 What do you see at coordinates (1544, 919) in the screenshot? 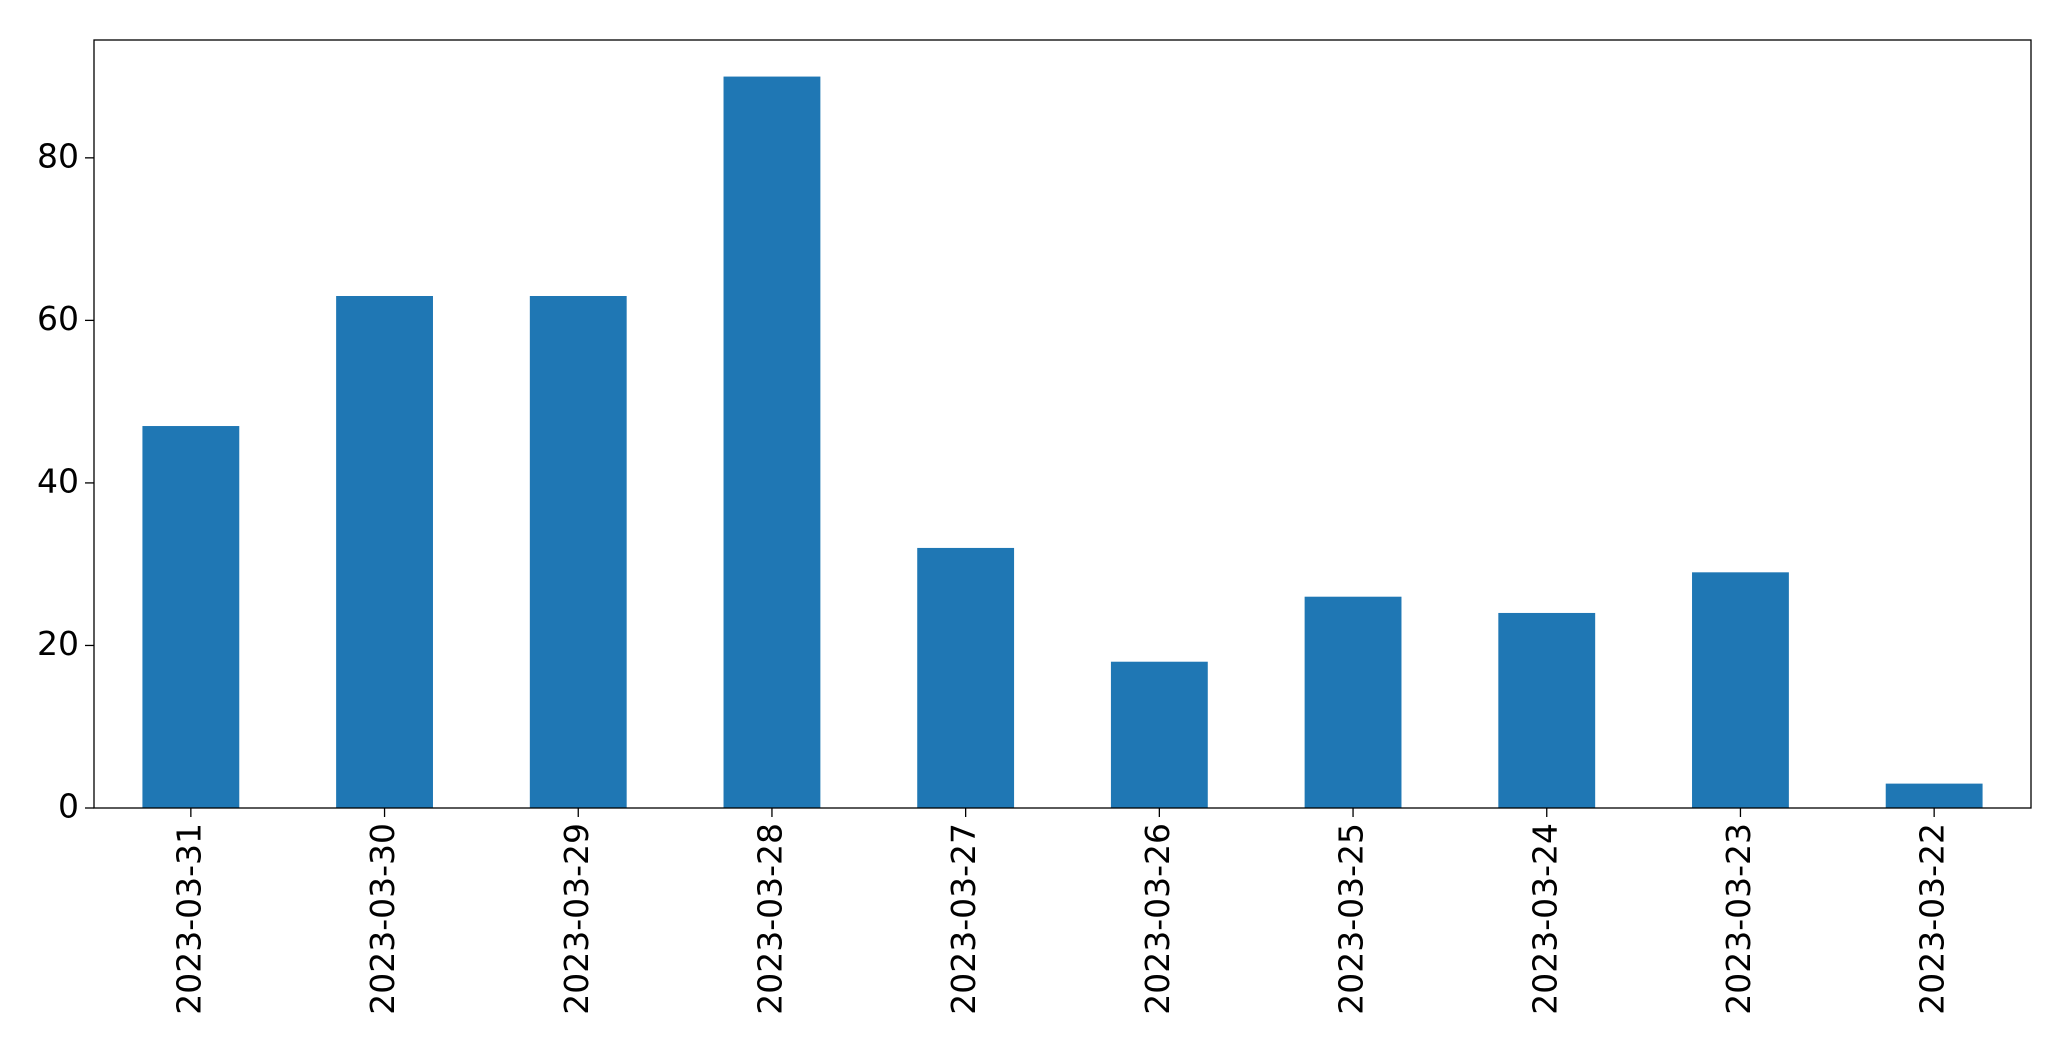
I see `x-tick-label: 2023-03-24` at bounding box center [1544, 919].